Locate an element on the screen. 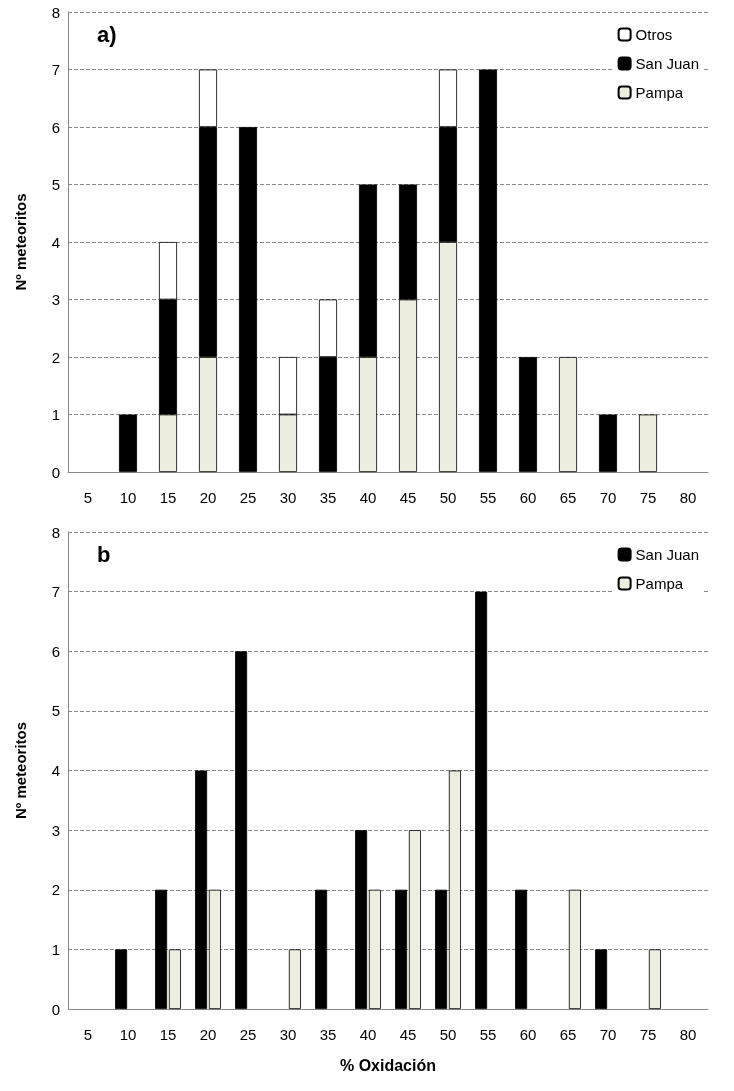 The height and width of the screenshot is (1091, 734). chart-title: b is located at coordinates (104, 554).